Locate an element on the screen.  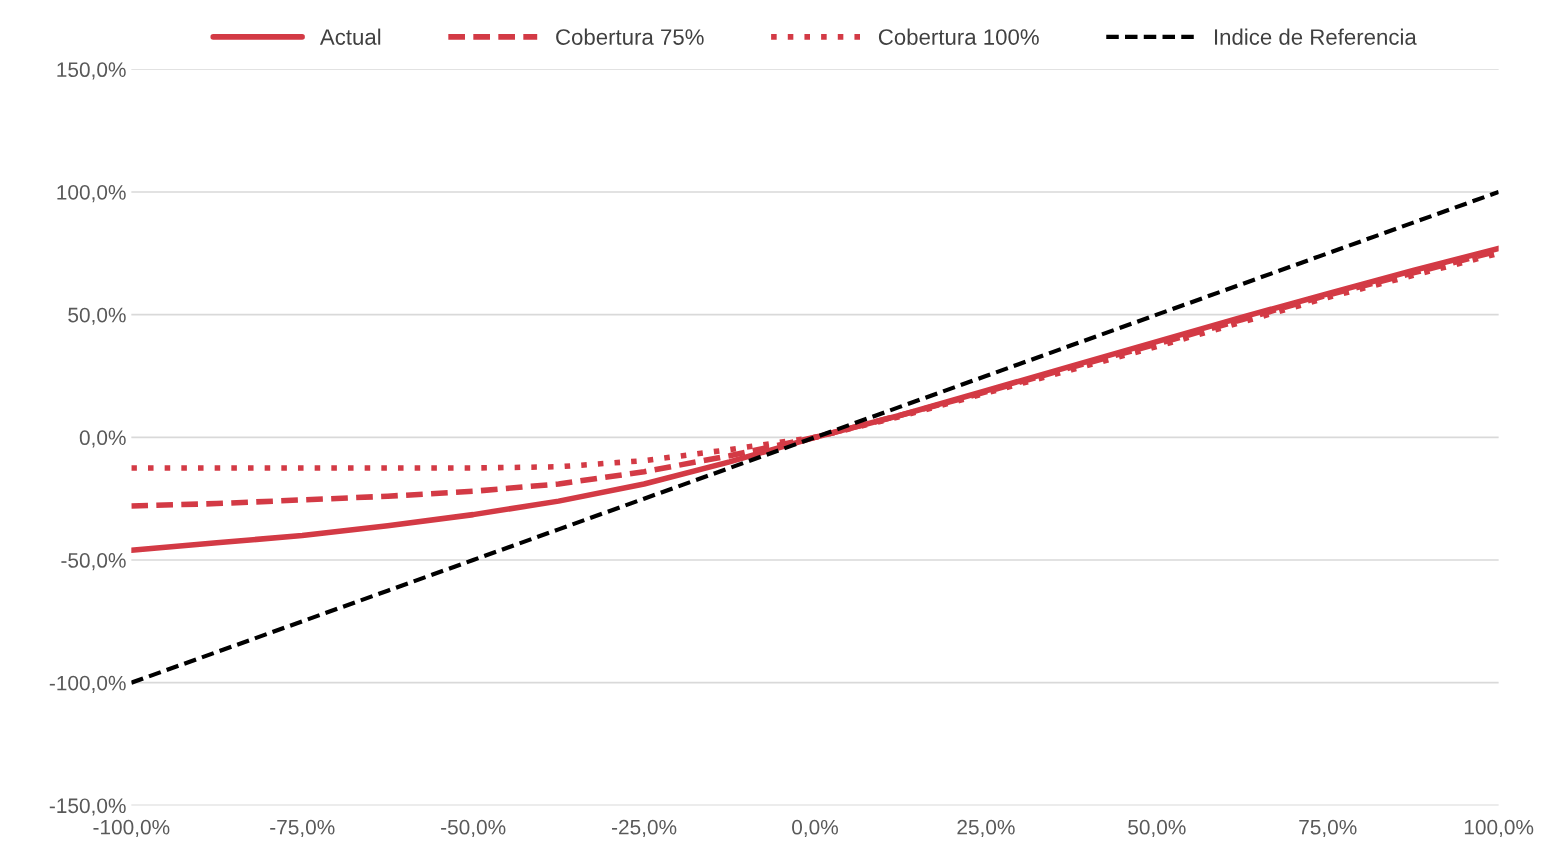
x-tick-label: 25,0% is located at coordinates (986, 828).